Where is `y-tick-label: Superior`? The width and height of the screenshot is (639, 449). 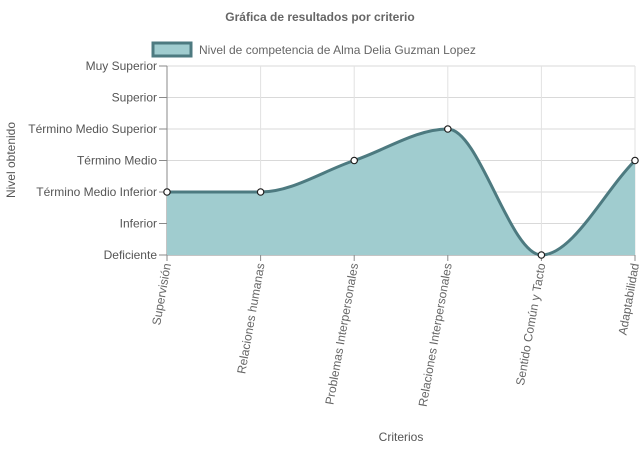 y-tick-label: Superior is located at coordinates (134, 98).